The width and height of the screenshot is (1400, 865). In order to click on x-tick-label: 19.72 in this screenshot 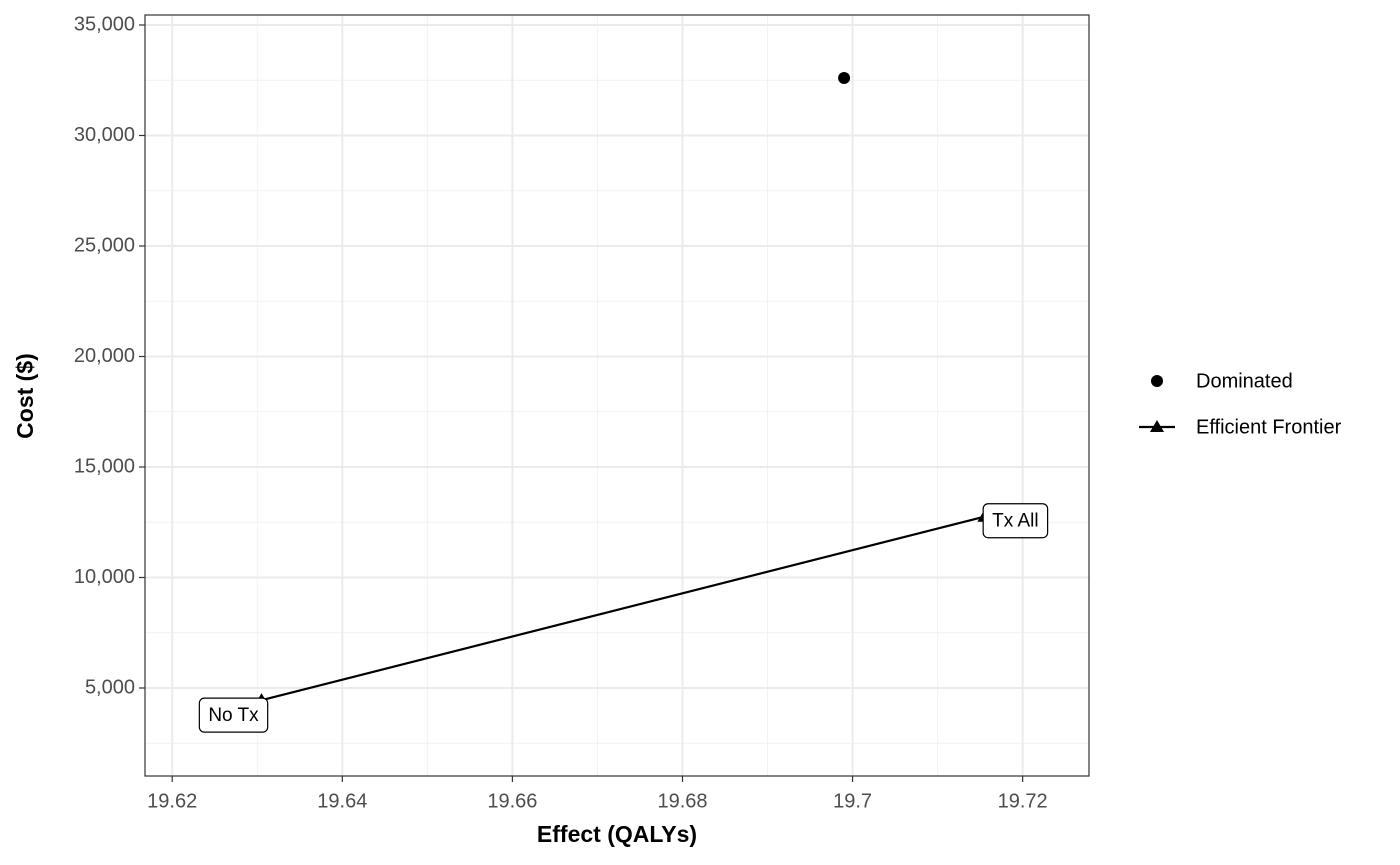, I will do `click(1023, 801)`.